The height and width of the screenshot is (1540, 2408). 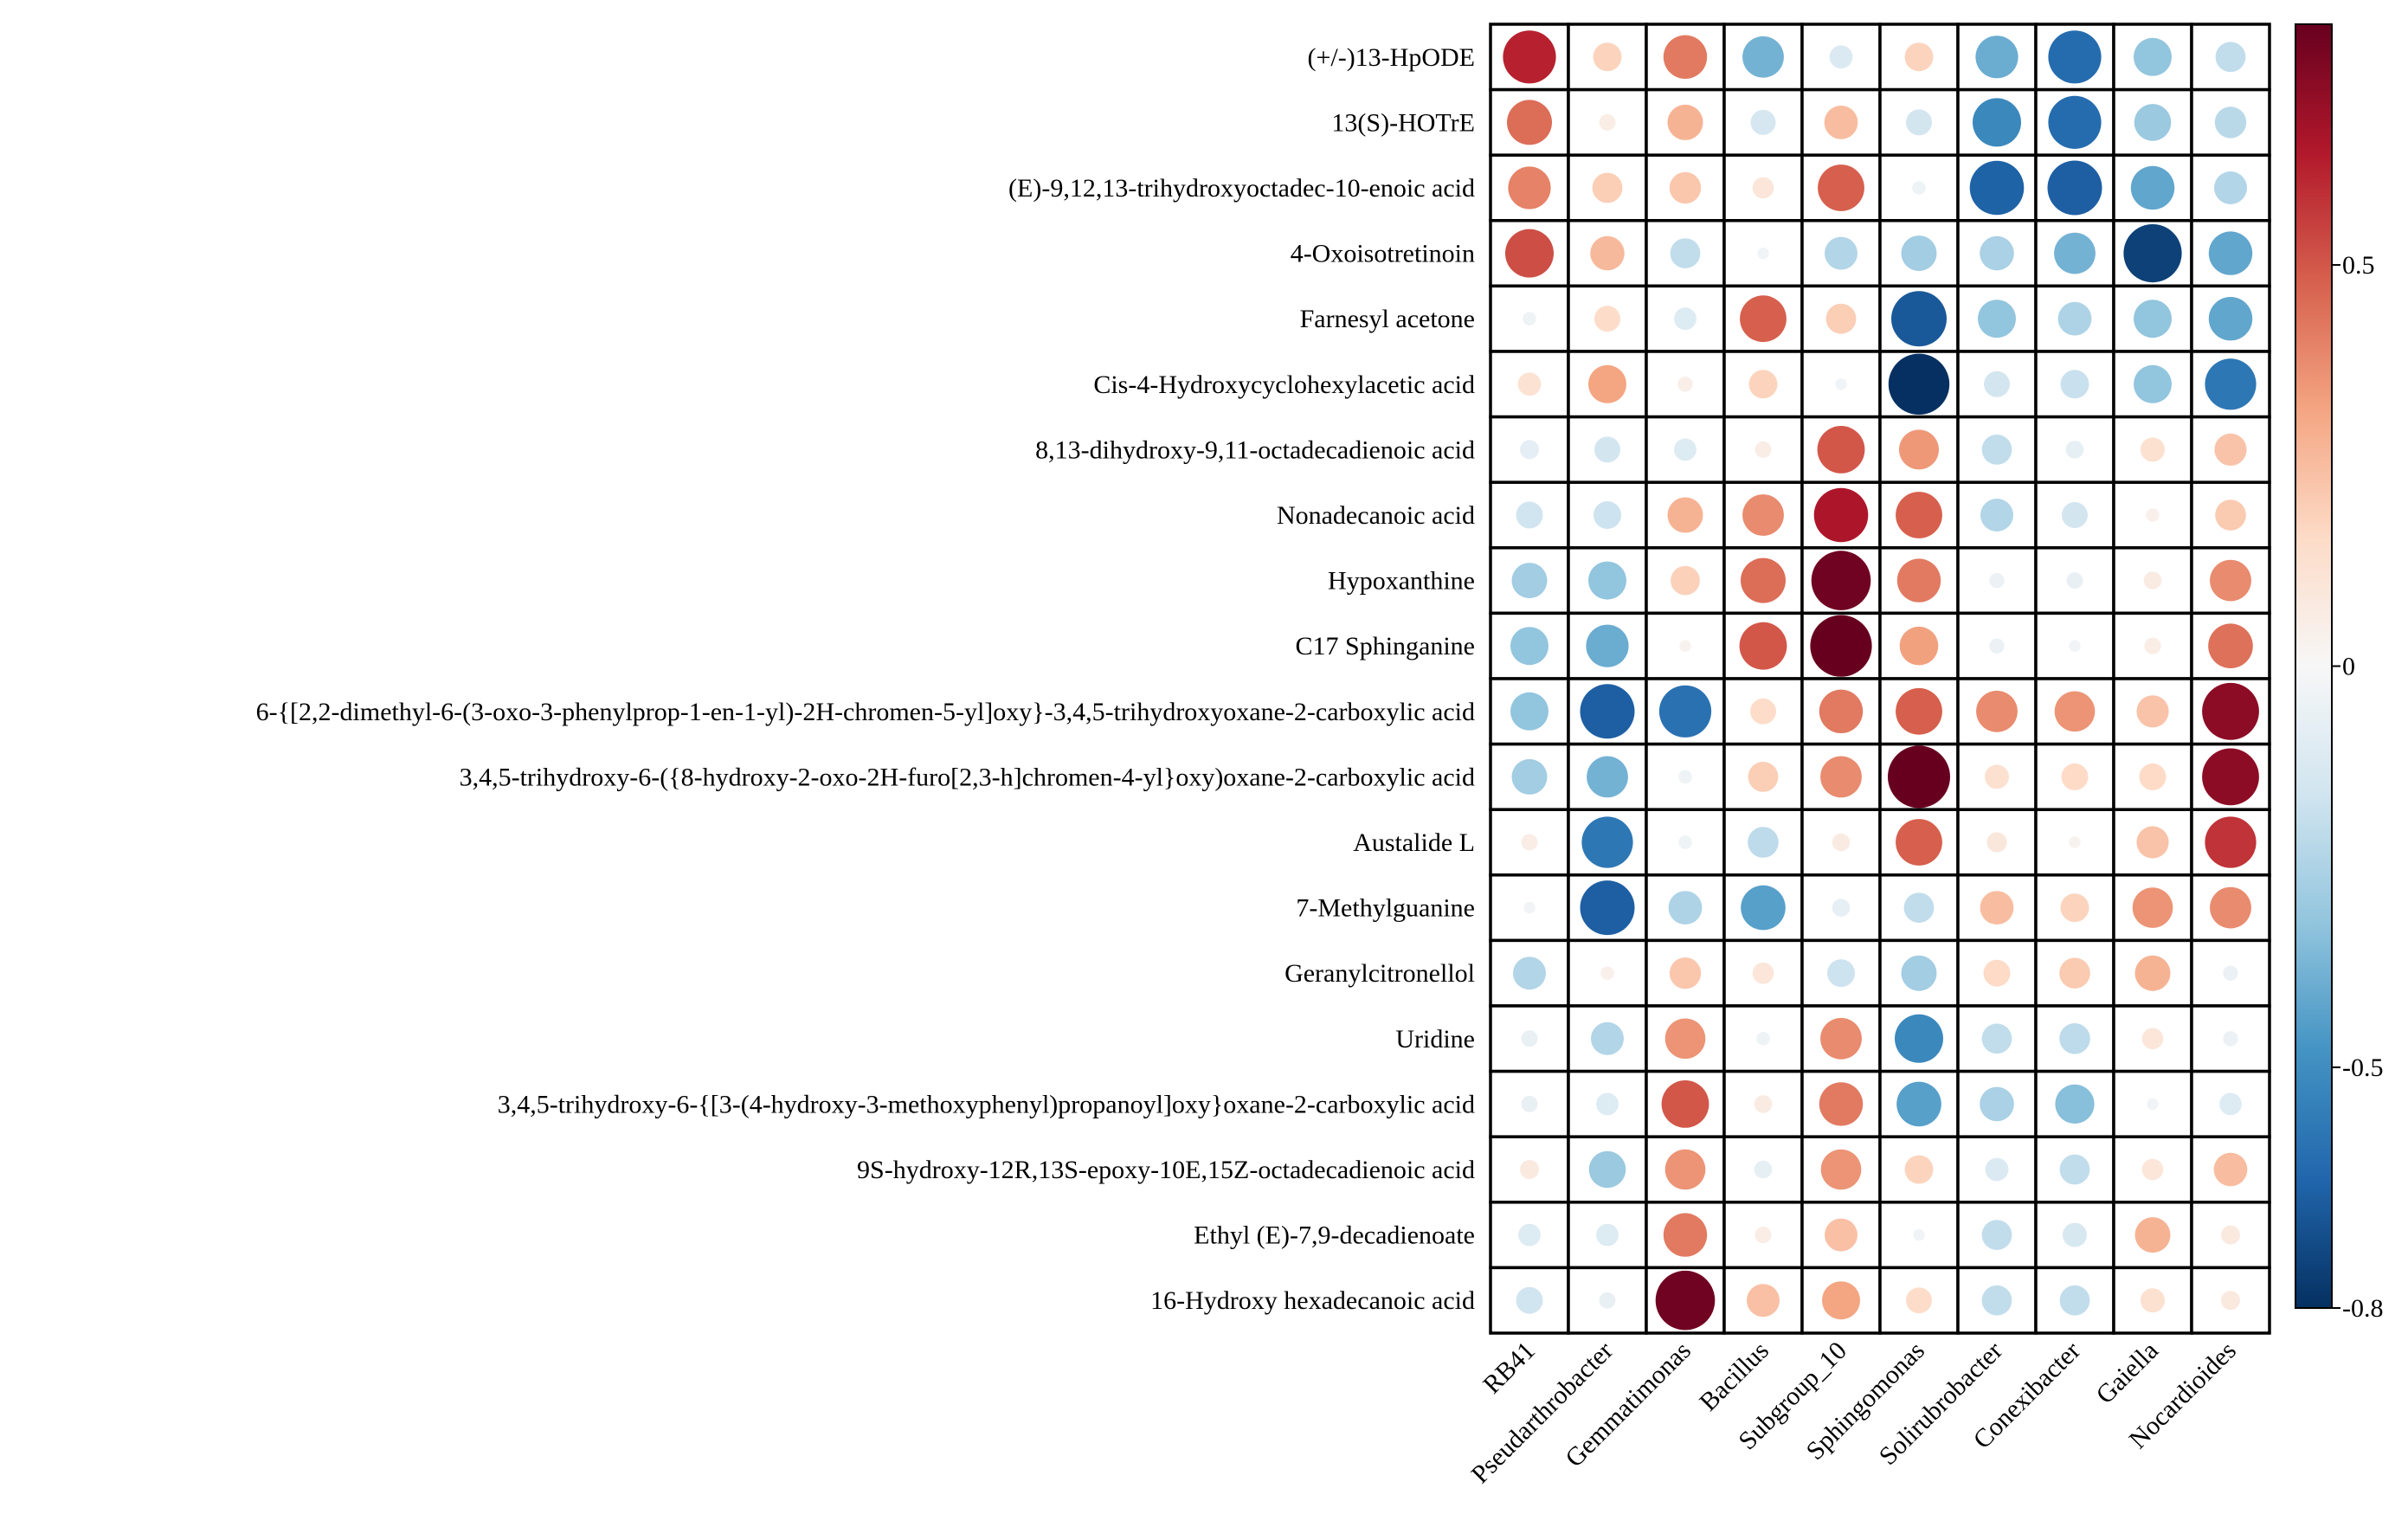 I want to click on row-label: Cis-4-Hydroxycyclohexylacetic acid, so click(x=1284, y=385).